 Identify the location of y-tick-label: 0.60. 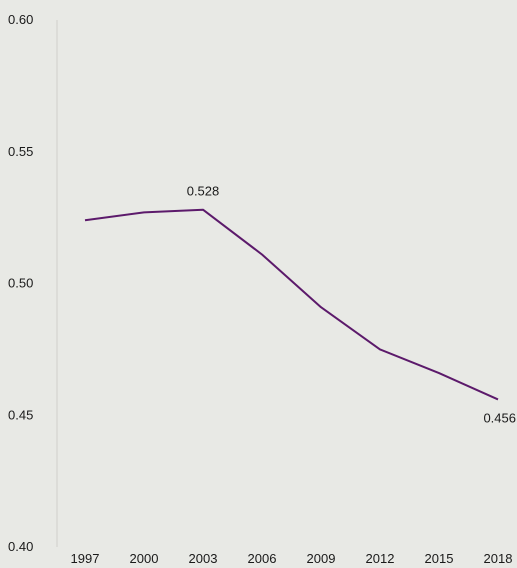
(20, 19).